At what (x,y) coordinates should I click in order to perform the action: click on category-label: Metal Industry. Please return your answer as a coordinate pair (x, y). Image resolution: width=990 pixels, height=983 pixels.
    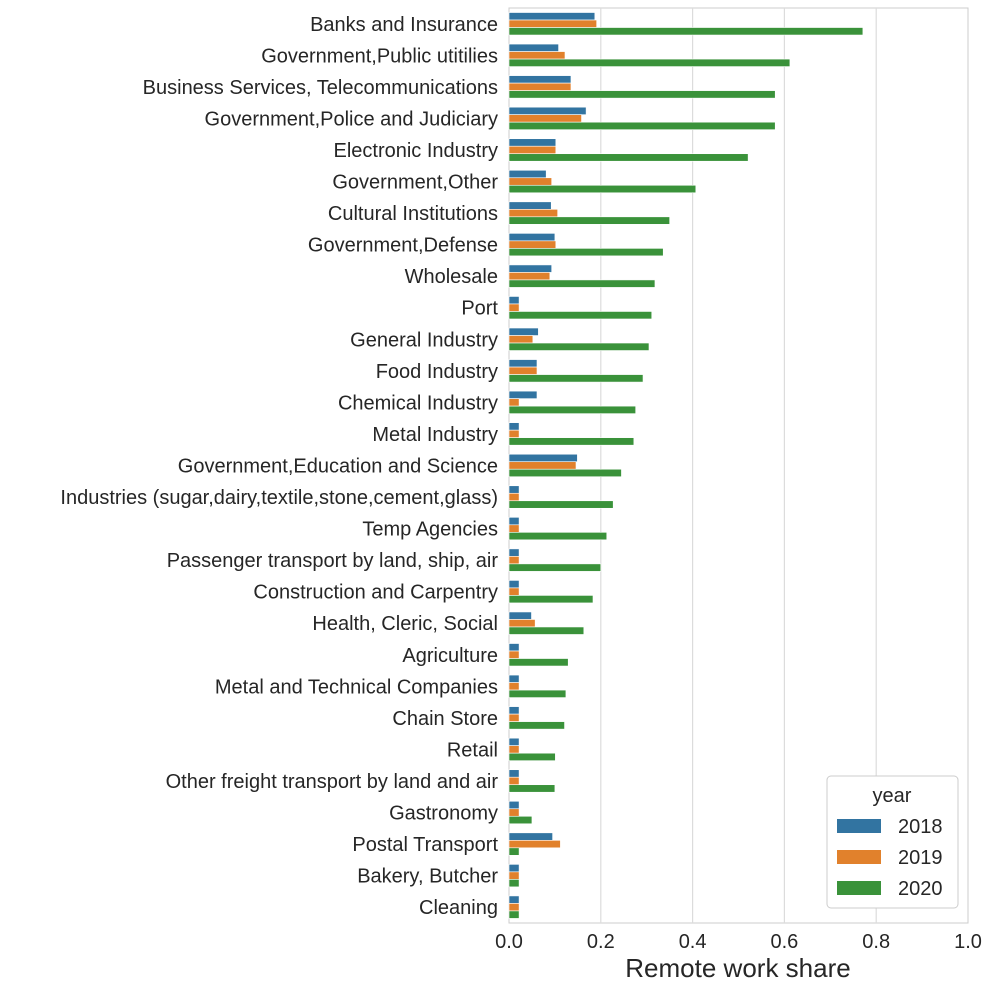
    Looking at the image, I should click on (435, 435).